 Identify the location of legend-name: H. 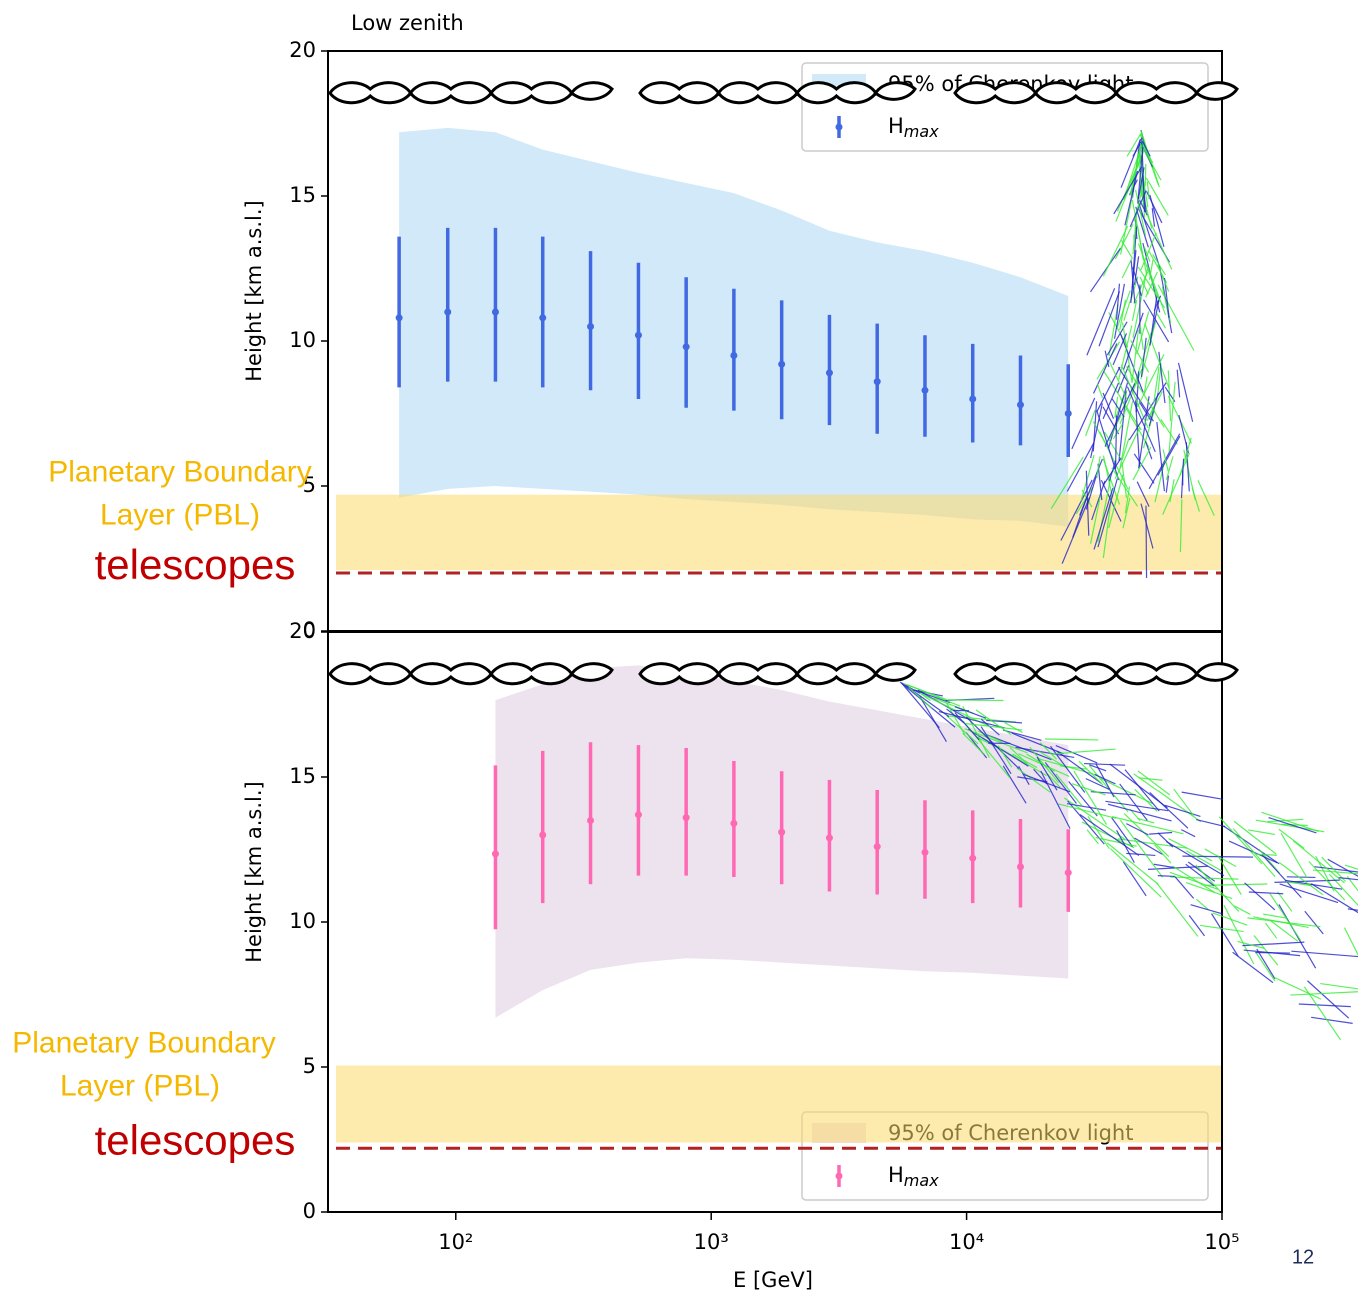
(896, 1175).